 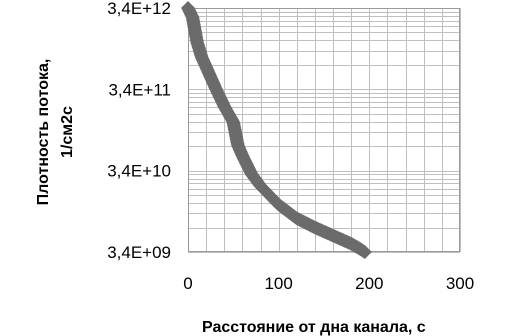 I want to click on x-axis-title: Расстояние от дна канала, с, so click(x=314, y=327).